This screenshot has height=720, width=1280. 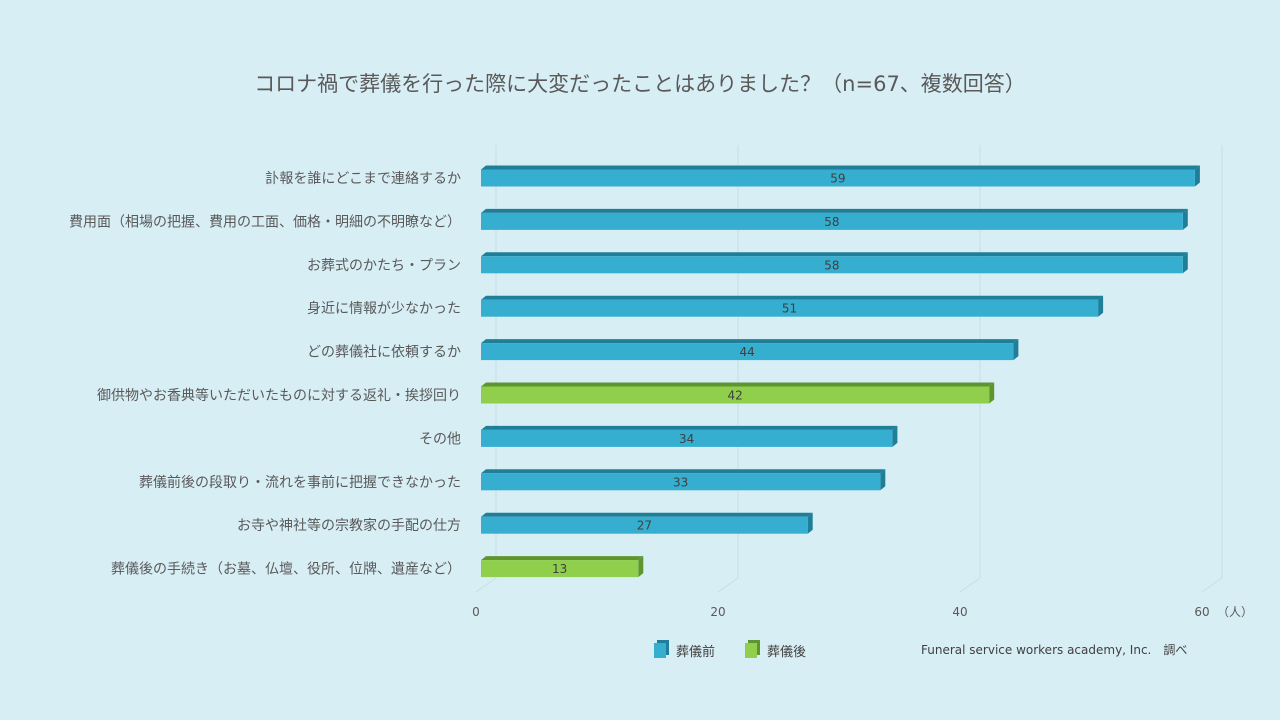 I want to click on data-label: 27, so click(x=644, y=526).